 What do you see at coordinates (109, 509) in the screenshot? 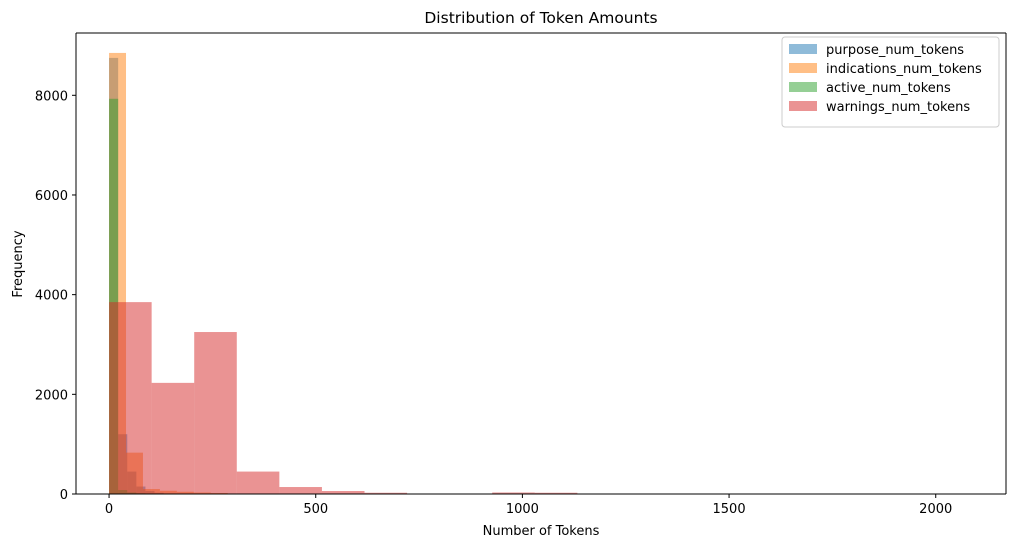
I see `x-tick-label-0: 0` at bounding box center [109, 509].